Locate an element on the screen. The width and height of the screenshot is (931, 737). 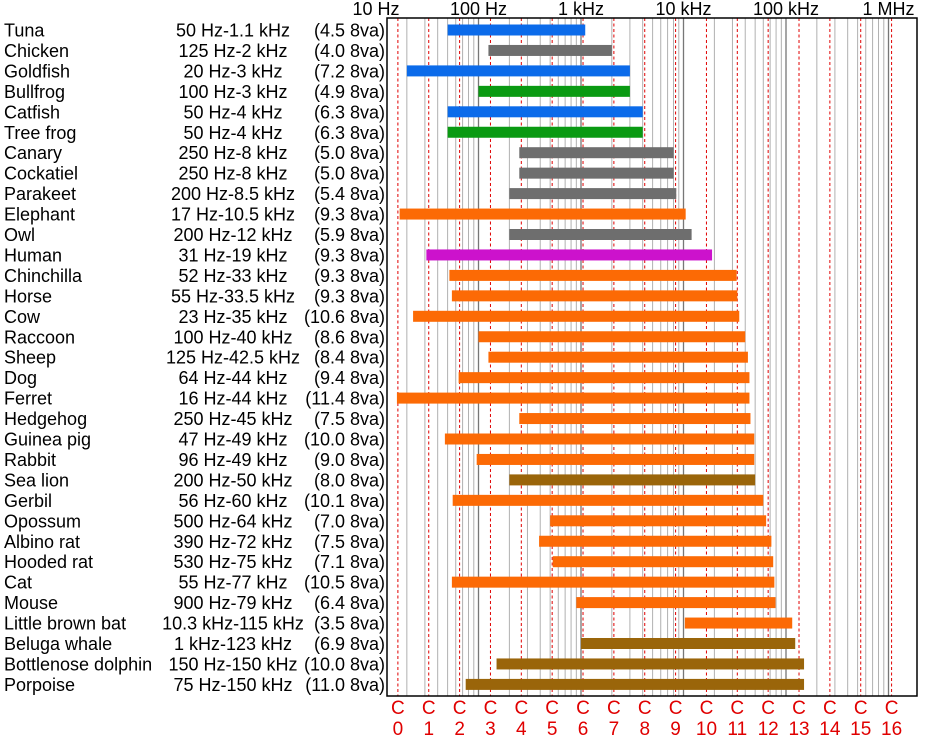
octaves-label: (9.3 8va) is located at coordinates (349, 296).